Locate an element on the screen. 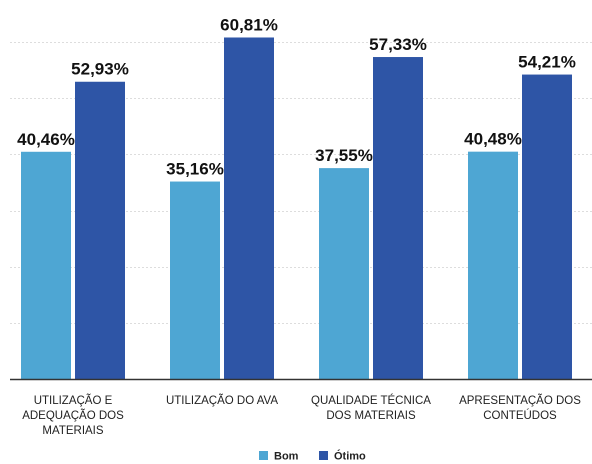 This screenshot has width=592, height=464. value-label: 60,81% is located at coordinates (249, 24).